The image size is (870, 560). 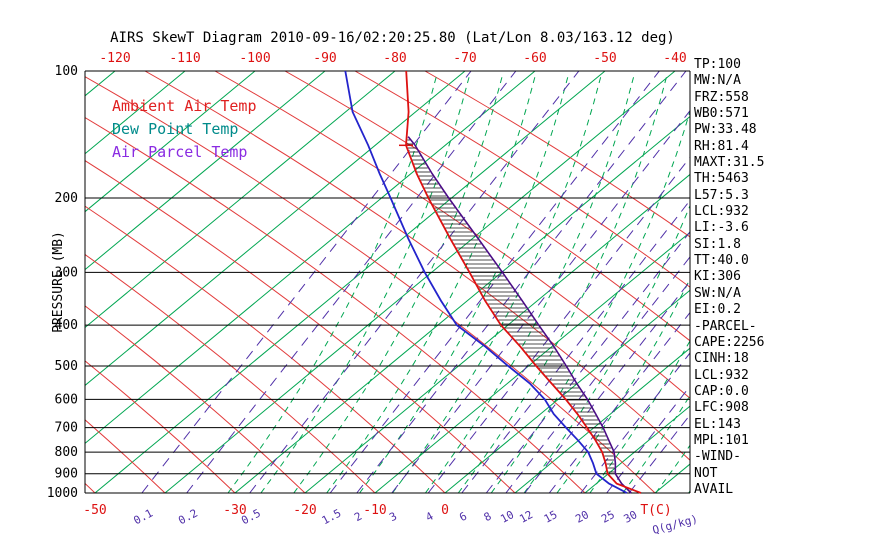 What do you see at coordinates (234, 510) in the screenshot?
I see `axis-tick-label: -30` at bounding box center [234, 510].